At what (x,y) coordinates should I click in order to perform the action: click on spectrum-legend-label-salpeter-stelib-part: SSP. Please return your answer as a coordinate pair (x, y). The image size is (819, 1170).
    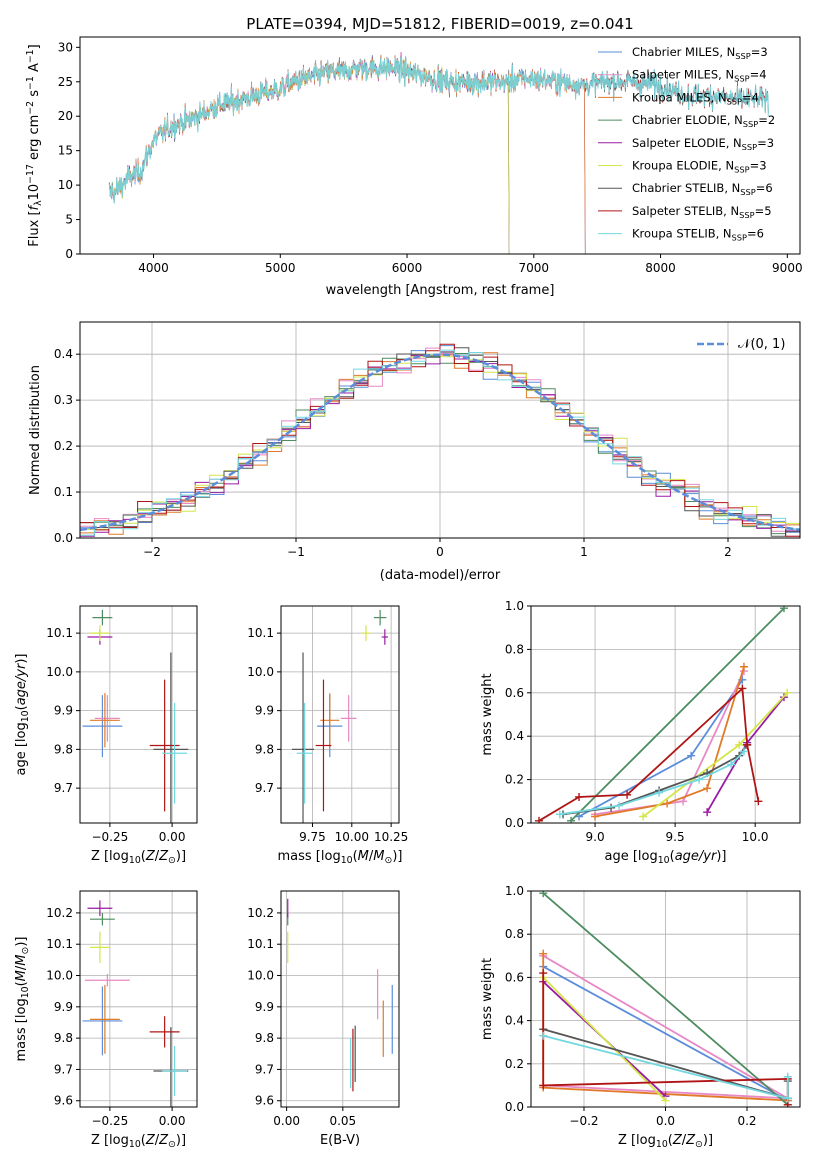
    Looking at the image, I should click on (746, 215).